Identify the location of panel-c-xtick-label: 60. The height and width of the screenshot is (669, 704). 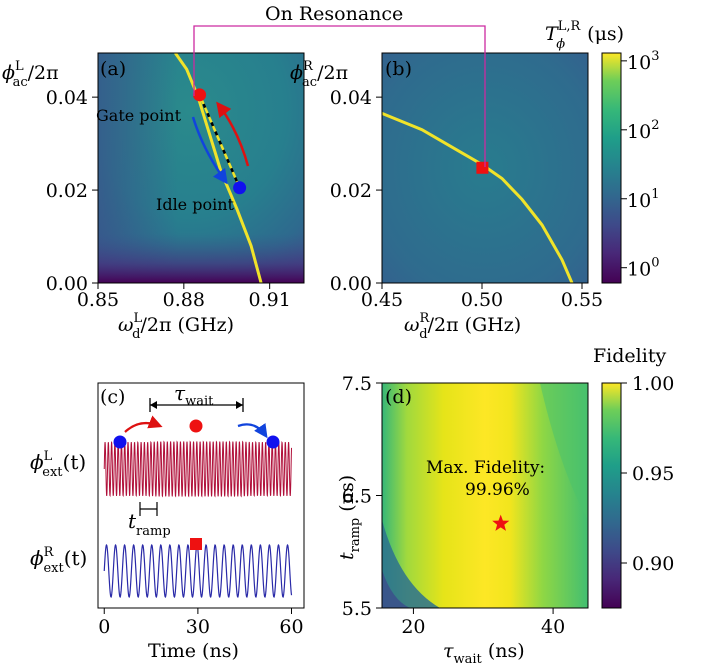
(291, 627).